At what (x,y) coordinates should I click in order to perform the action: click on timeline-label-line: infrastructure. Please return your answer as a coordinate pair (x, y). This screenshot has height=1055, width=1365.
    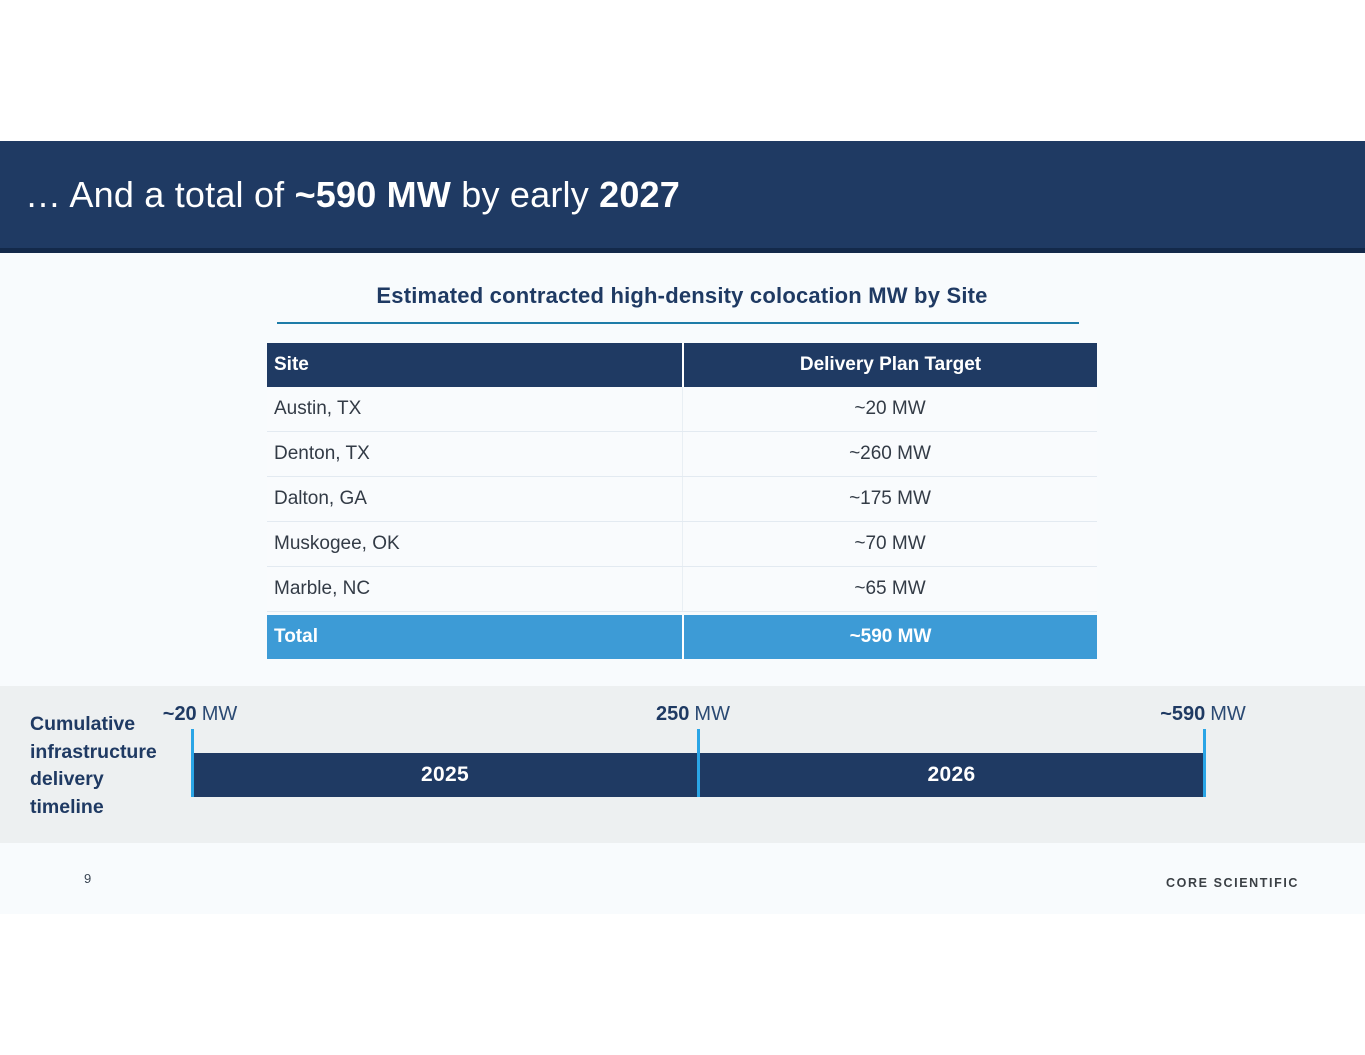
    Looking at the image, I should click on (93, 751).